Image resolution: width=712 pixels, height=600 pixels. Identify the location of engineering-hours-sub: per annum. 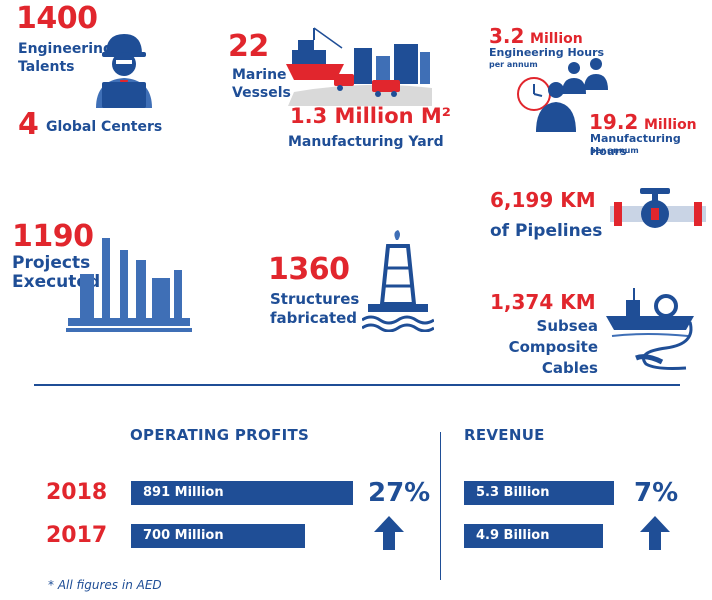
(513, 64).